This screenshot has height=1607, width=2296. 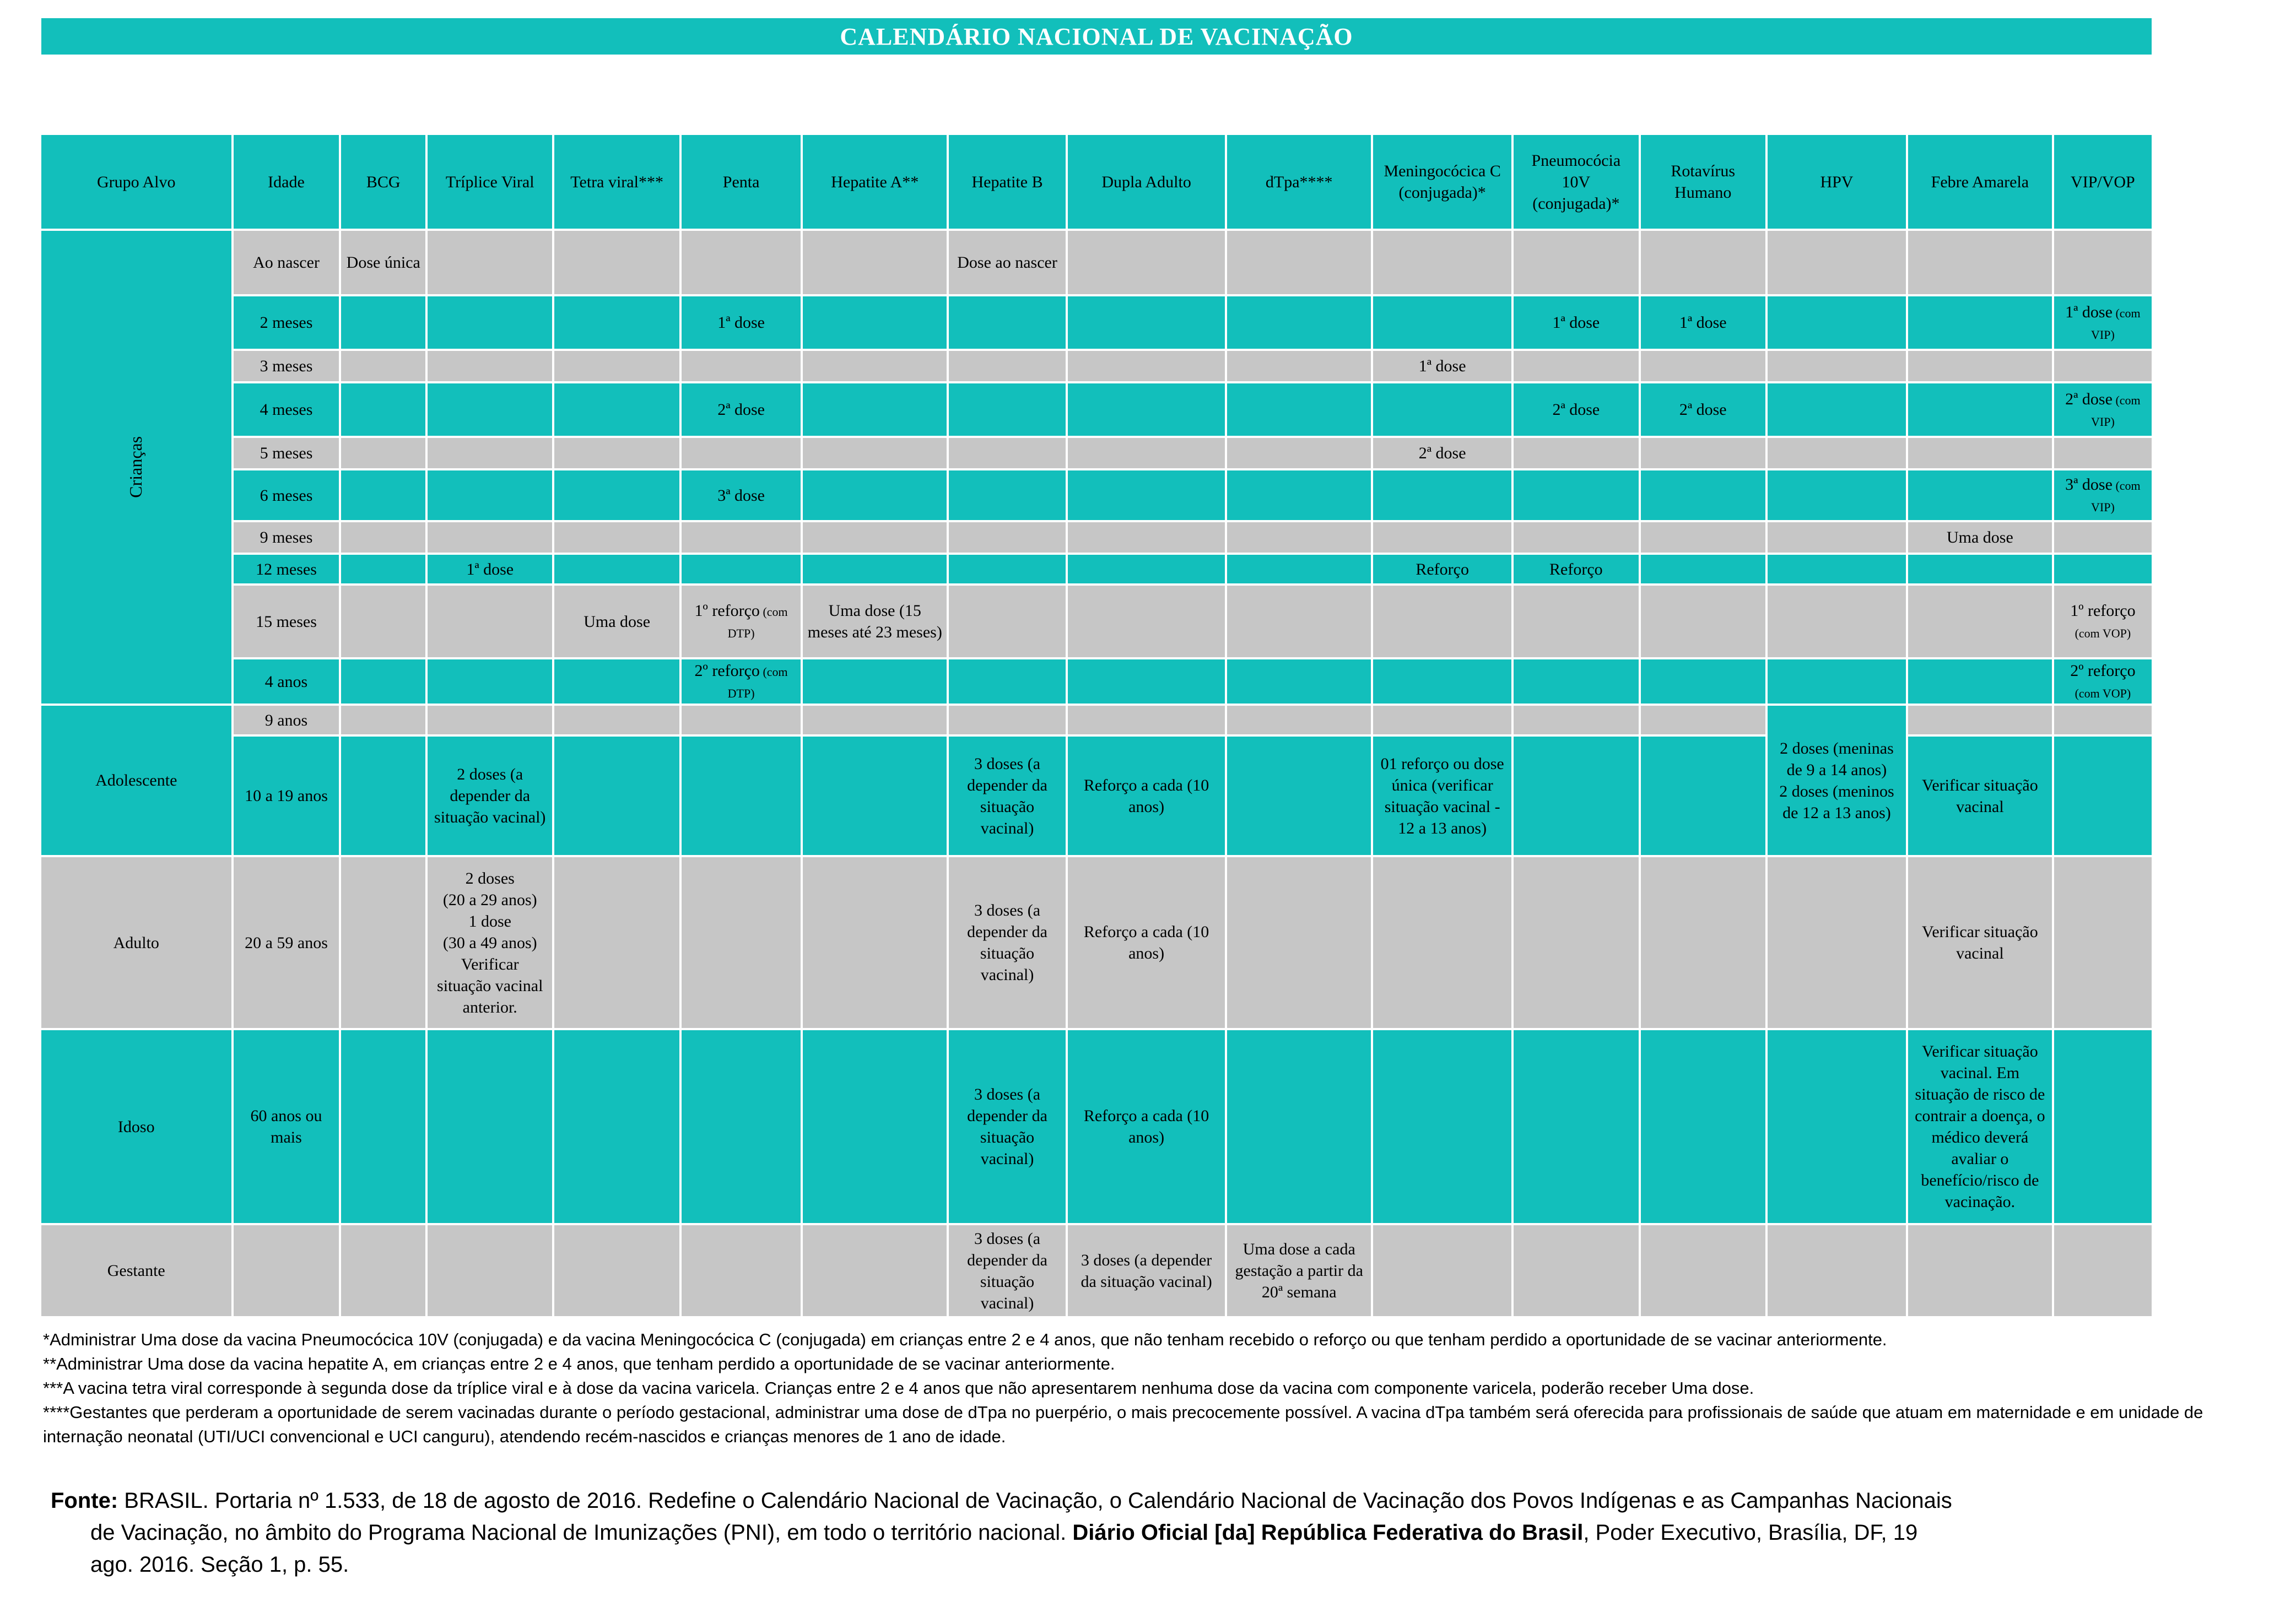 What do you see at coordinates (1837, 942) in the screenshot?
I see `cell-20-a-59-anos-hpv` at bounding box center [1837, 942].